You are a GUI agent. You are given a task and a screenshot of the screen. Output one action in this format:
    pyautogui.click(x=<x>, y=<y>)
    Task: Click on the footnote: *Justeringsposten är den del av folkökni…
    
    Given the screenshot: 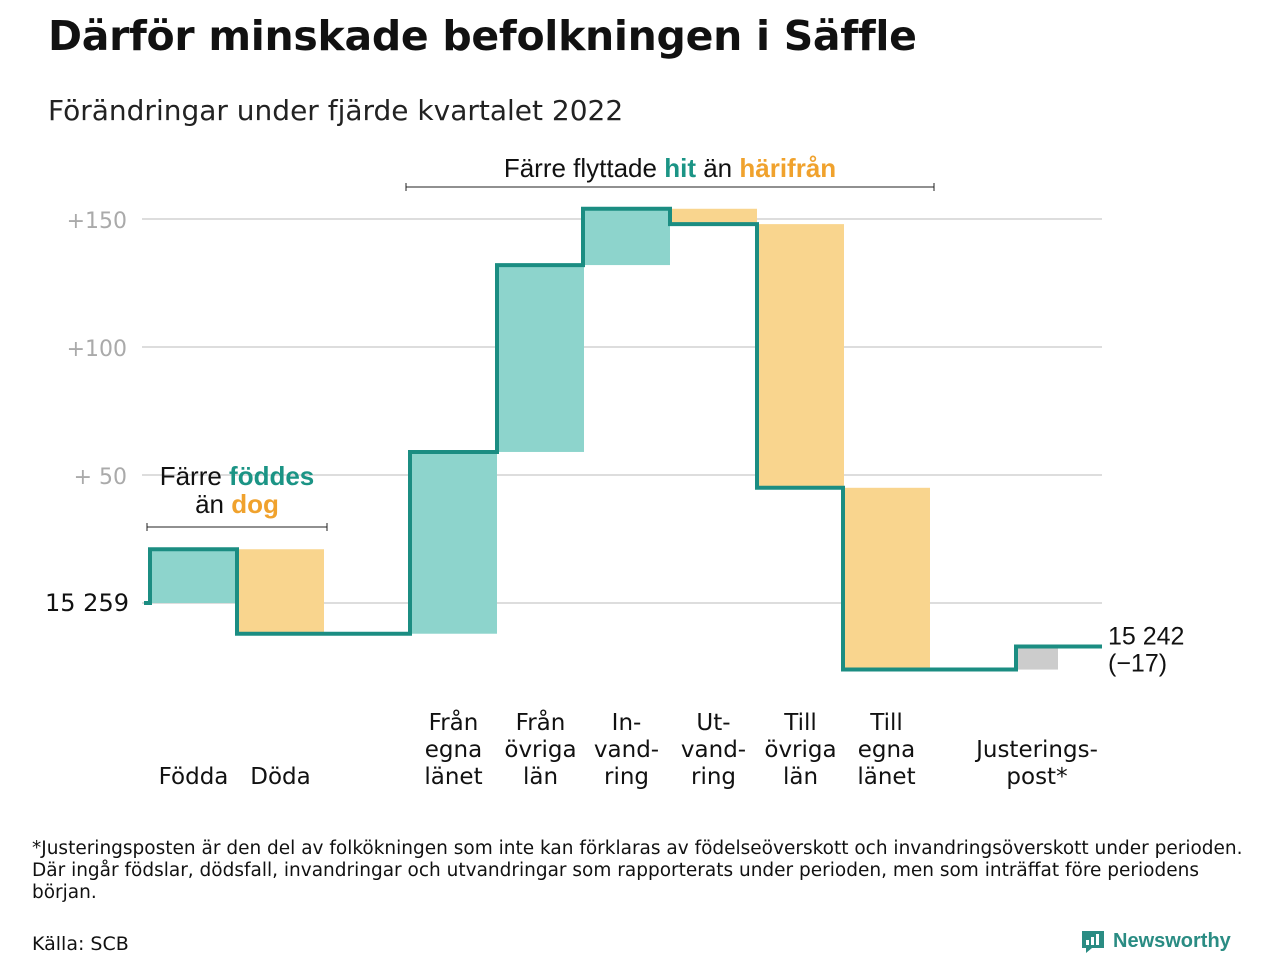 What is the action you would take?
    pyautogui.click(x=637, y=870)
    